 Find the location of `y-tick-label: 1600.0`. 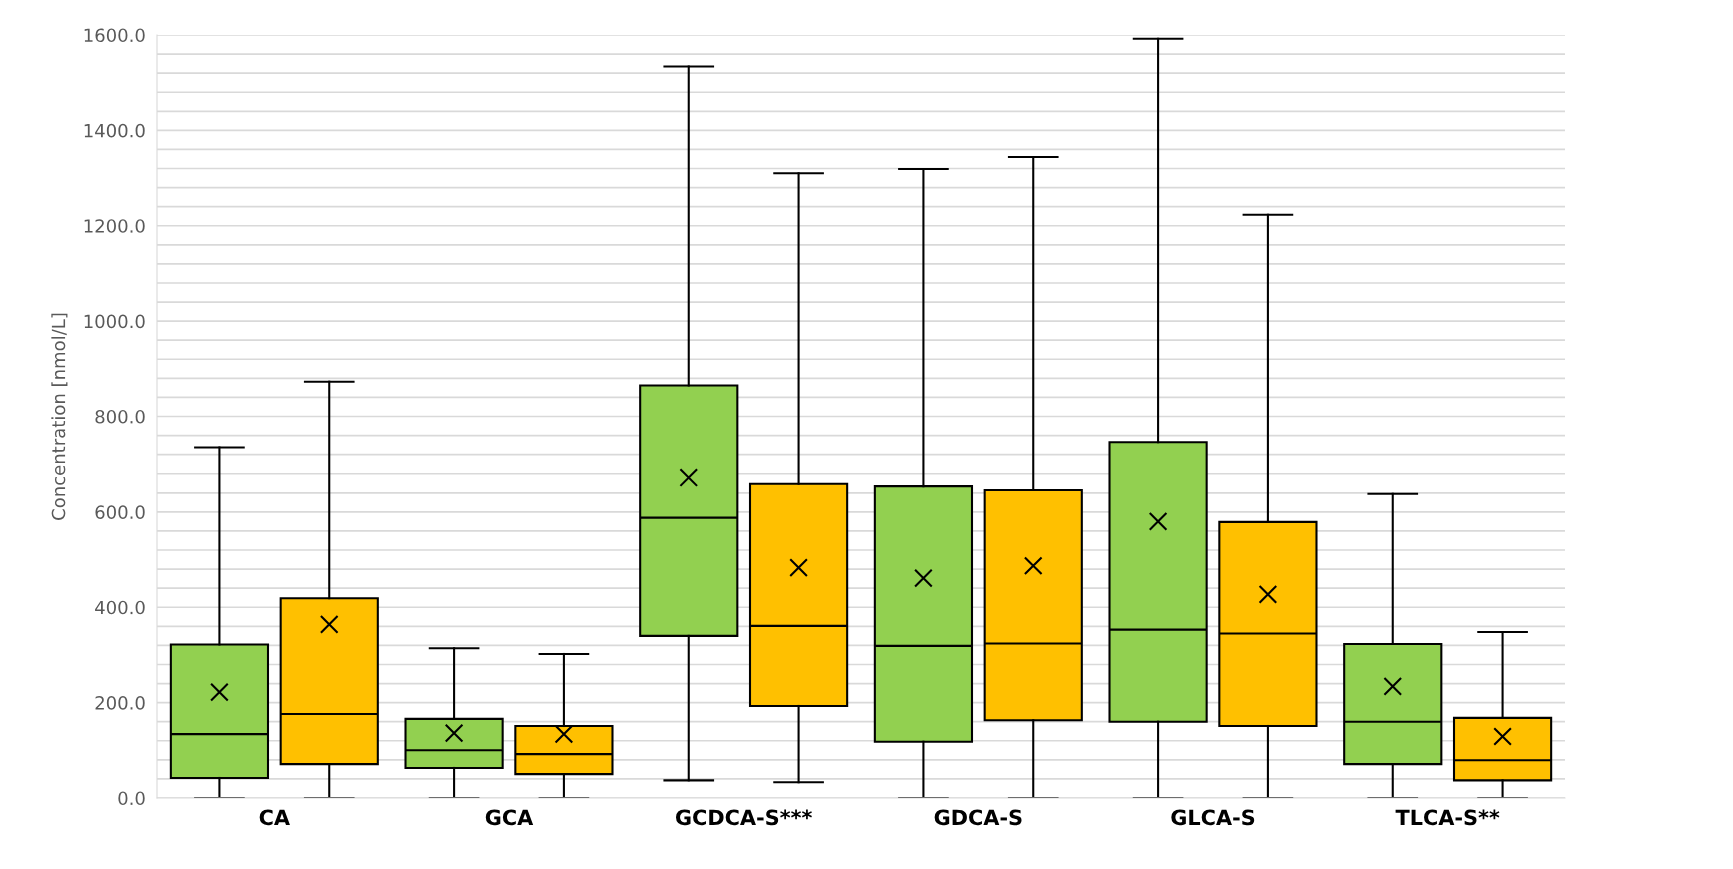

y-tick-label: 1600.0 is located at coordinates (114, 35).